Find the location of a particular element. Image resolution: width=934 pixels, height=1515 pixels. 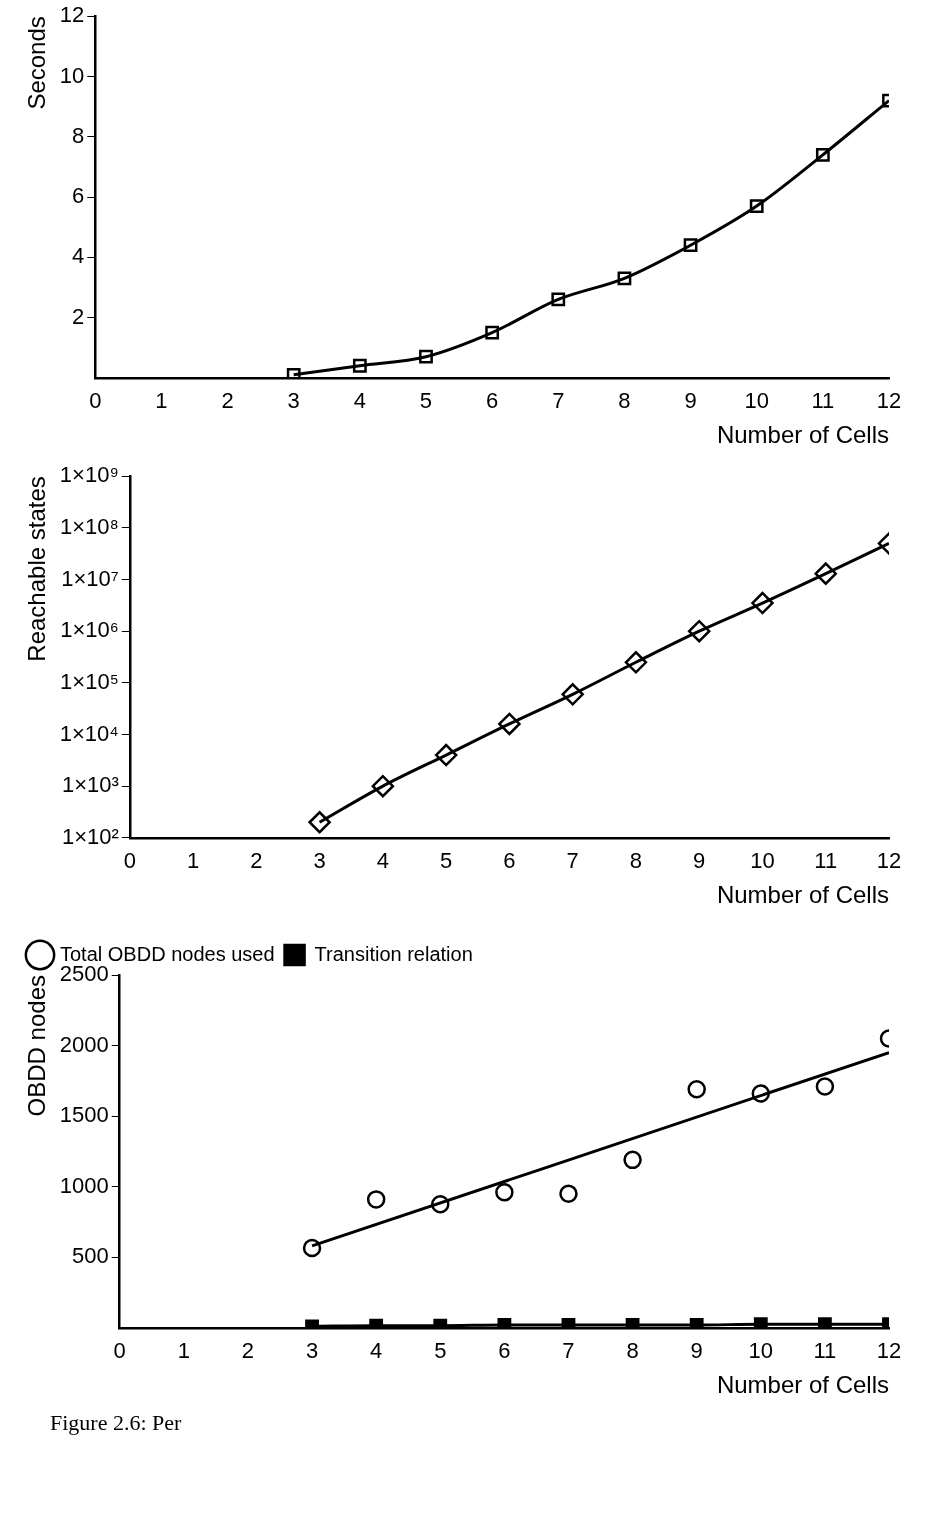

y-tick-label: 1000 is located at coordinates (84, 1185).